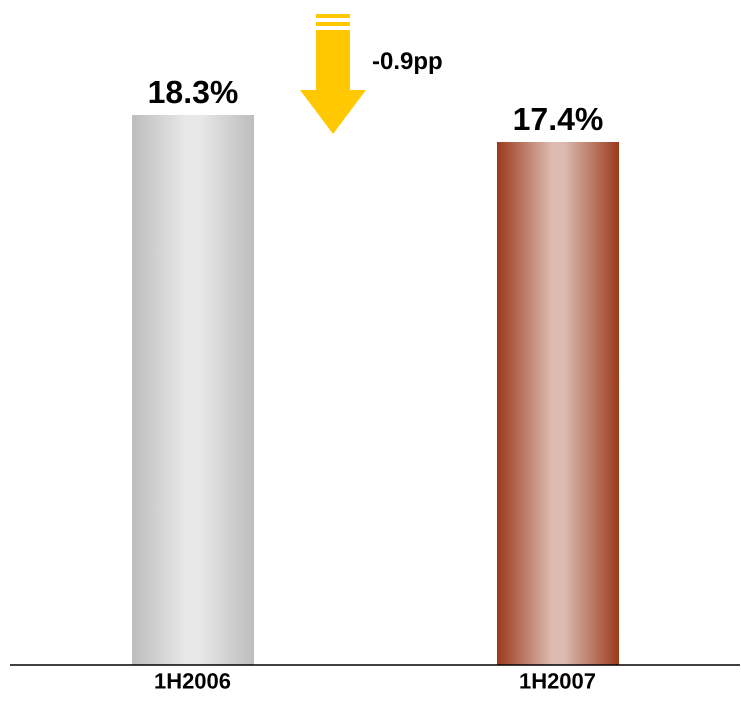  I want to click on data-label: 18.3%, so click(193, 92).